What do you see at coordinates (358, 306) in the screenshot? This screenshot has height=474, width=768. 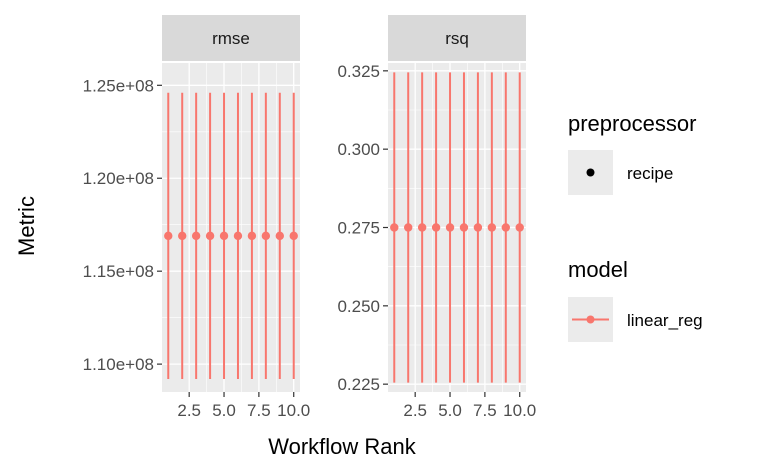 I see `y-tick-label: 0.250` at bounding box center [358, 306].